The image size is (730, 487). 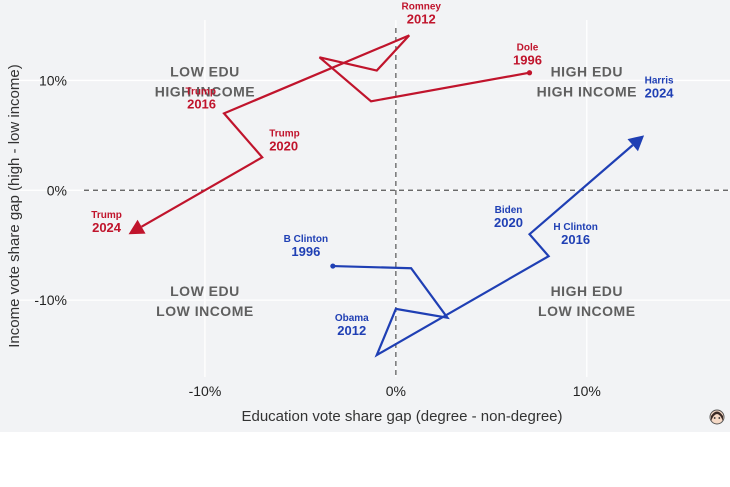 I want to click on avatar-icon, so click(x=717, y=417).